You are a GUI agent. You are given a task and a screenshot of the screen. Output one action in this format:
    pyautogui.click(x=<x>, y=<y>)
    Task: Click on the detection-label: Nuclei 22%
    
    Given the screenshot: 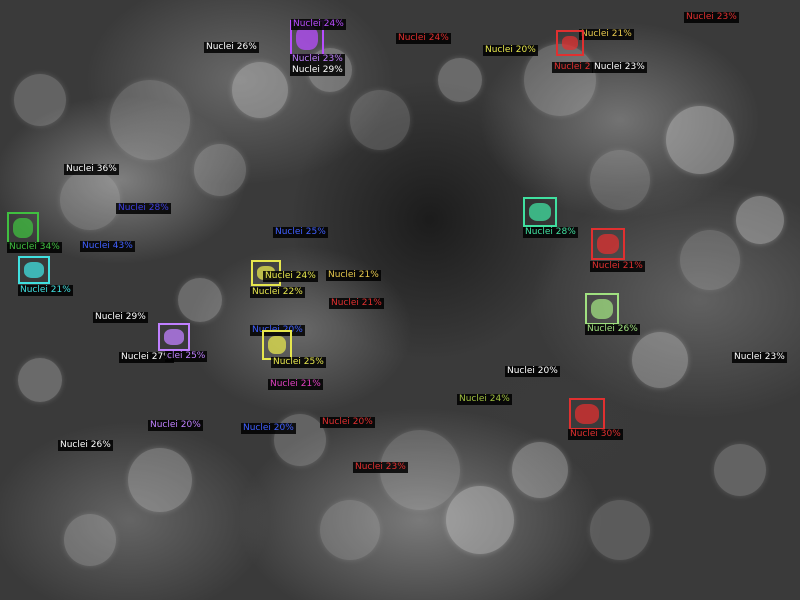 What is the action you would take?
    pyautogui.click(x=277, y=292)
    